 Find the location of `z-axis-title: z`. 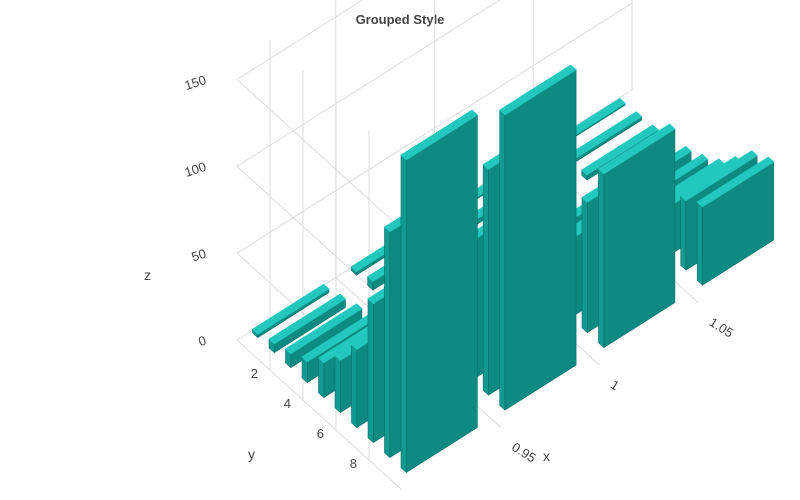

z-axis-title: z is located at coordinates (147, 275).